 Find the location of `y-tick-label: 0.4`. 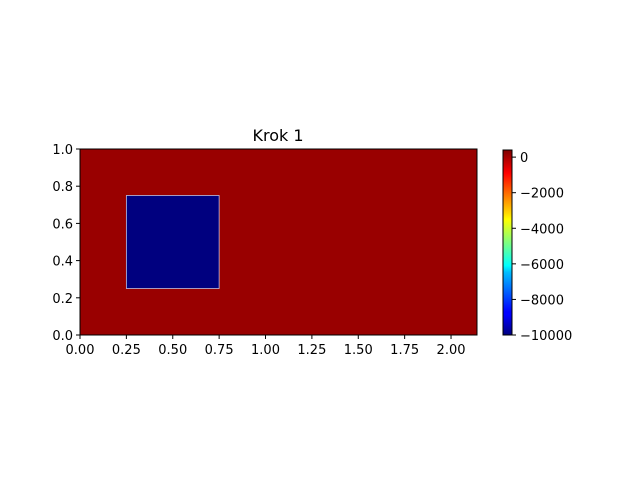

y-tick-label: 0.4 is located at coordinates (62, 262).